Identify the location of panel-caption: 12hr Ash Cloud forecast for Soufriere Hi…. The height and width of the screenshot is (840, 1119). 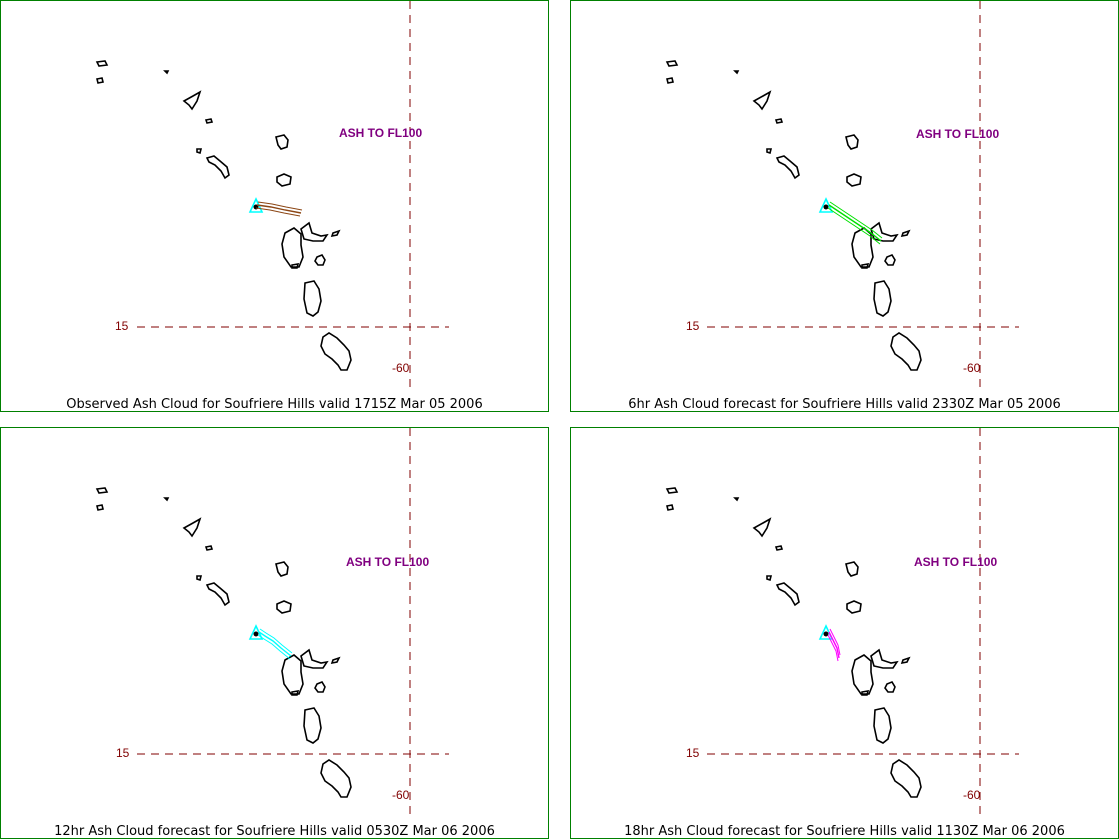
(274, 831).